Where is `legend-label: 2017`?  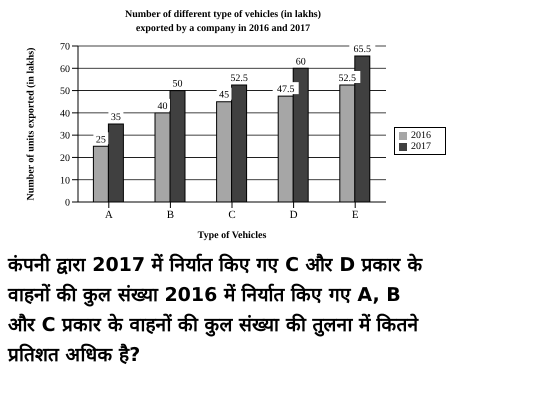
legend-label: 2017 is located at coordinates (421, 146).